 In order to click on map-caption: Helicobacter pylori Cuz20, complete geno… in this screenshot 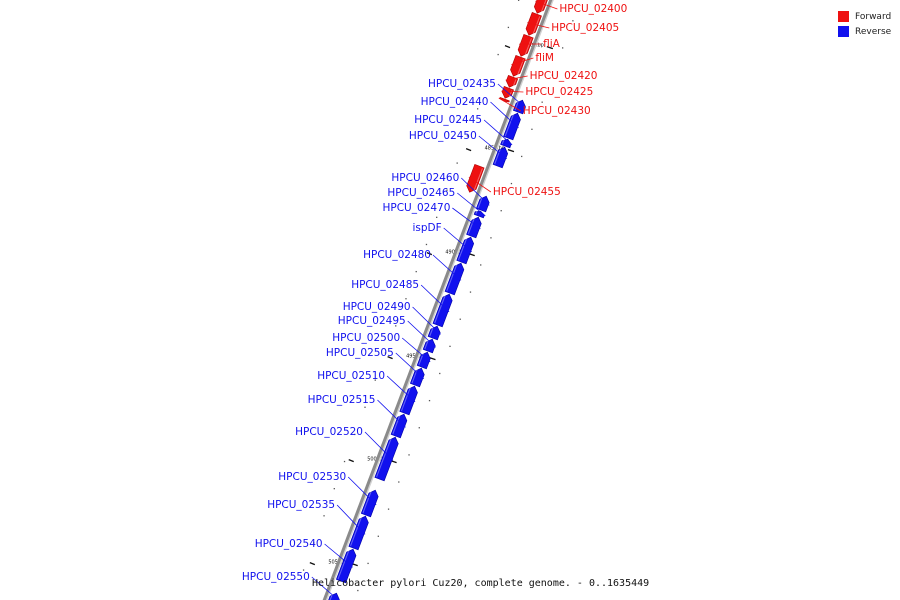, I will do `click(481, 583)`.